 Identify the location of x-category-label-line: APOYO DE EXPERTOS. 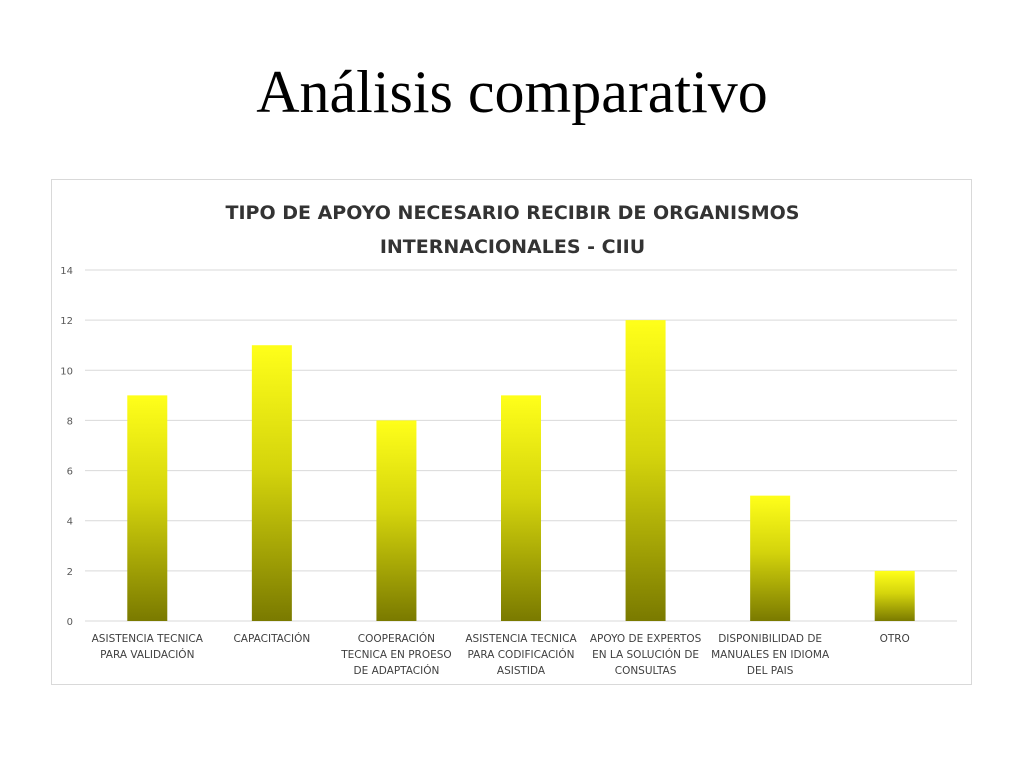
(646, 639).